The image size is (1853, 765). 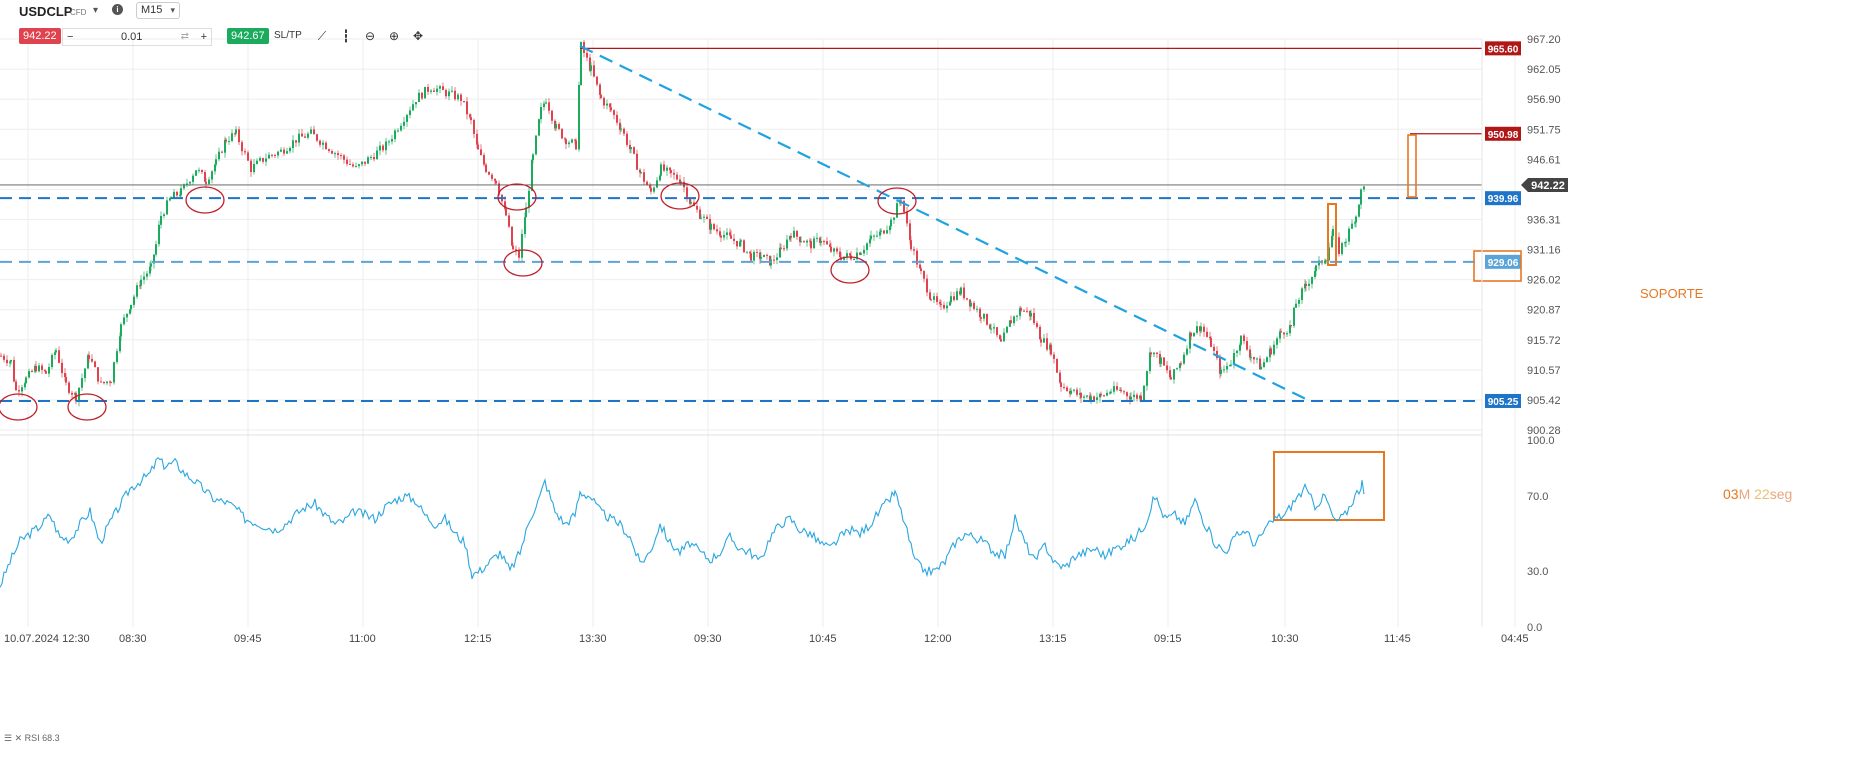 I want to click on level-tag-text: 950.98, so click(x=1503, y=135).